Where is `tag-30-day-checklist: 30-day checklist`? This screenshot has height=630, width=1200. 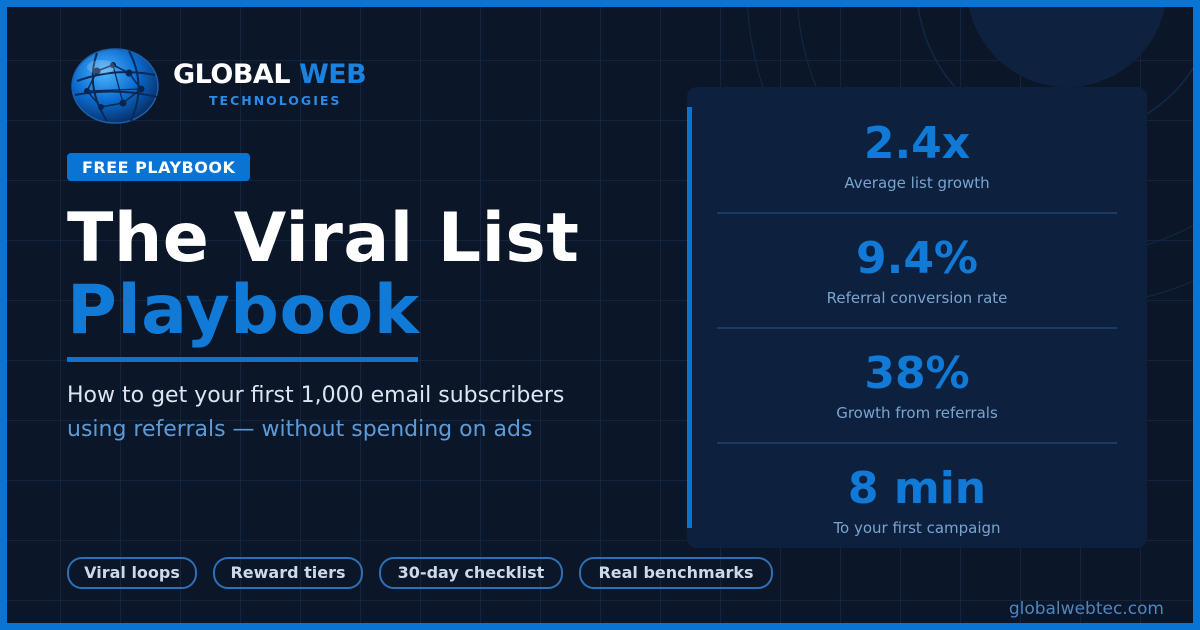
tag-30-day-checklist: 30-day checklist is located at coordinates (471, 573).